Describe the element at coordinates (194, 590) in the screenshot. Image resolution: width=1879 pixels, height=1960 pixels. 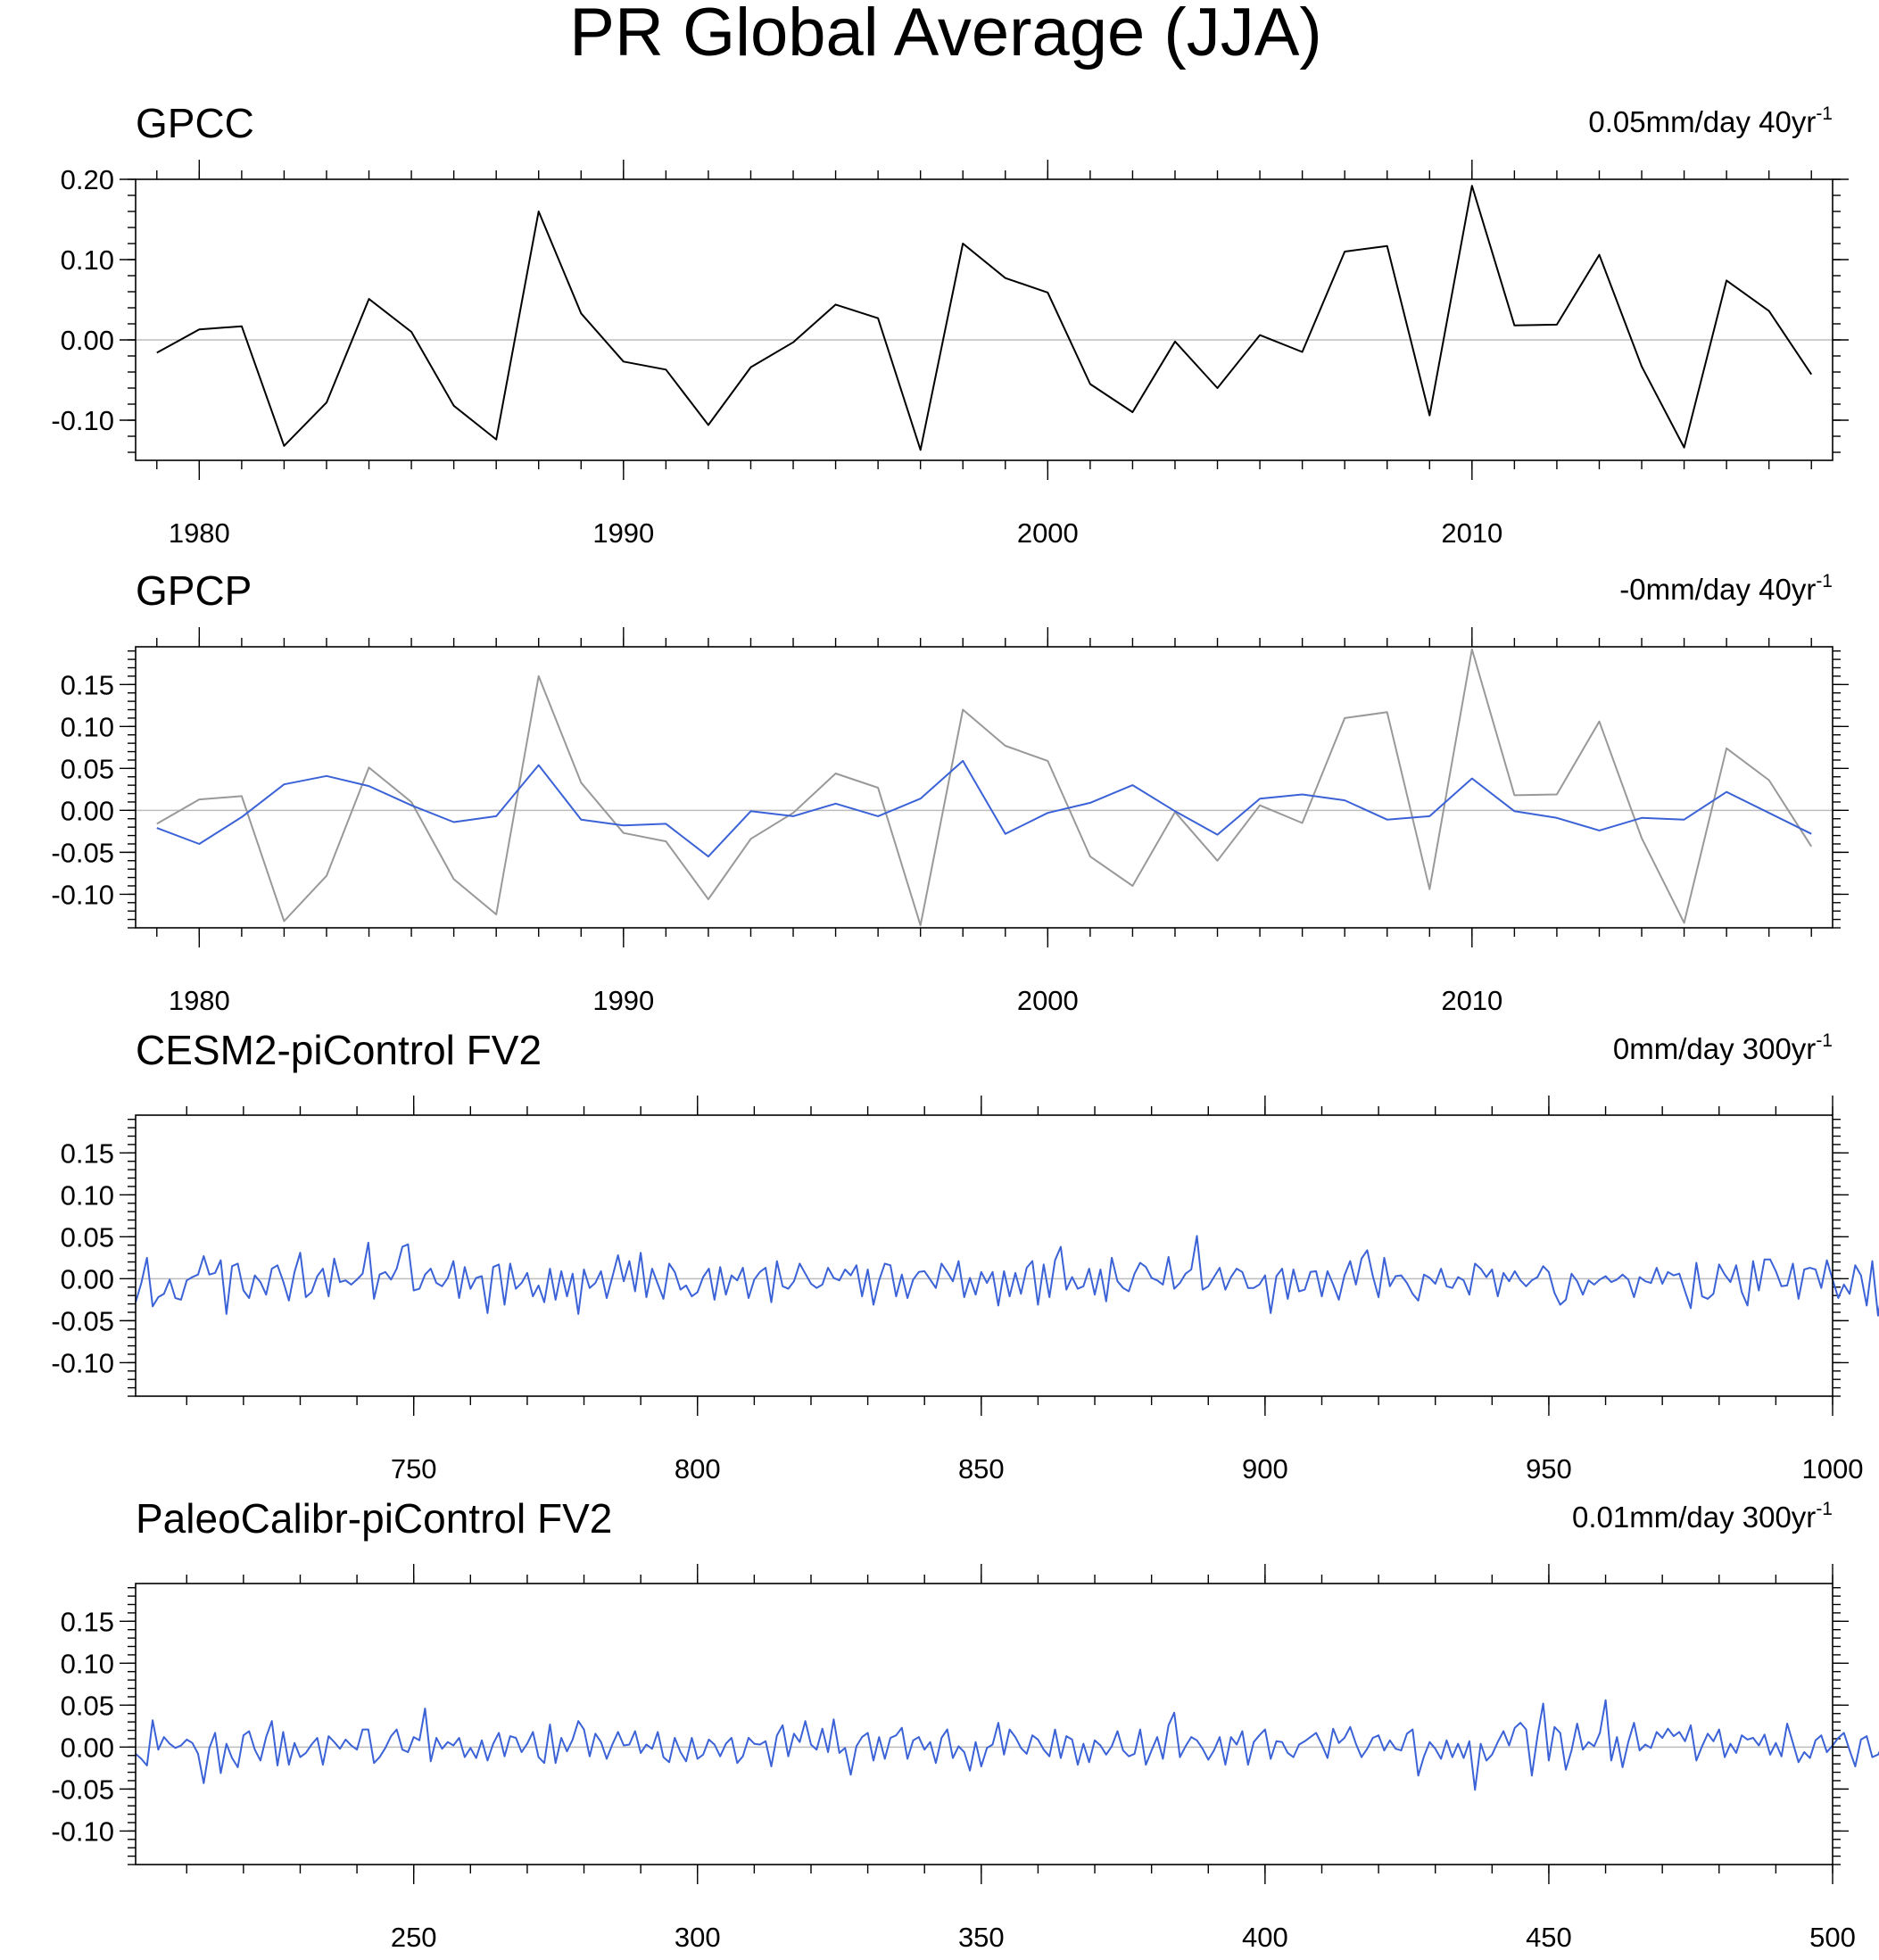
I see `panel-title: GPCP` at that location.